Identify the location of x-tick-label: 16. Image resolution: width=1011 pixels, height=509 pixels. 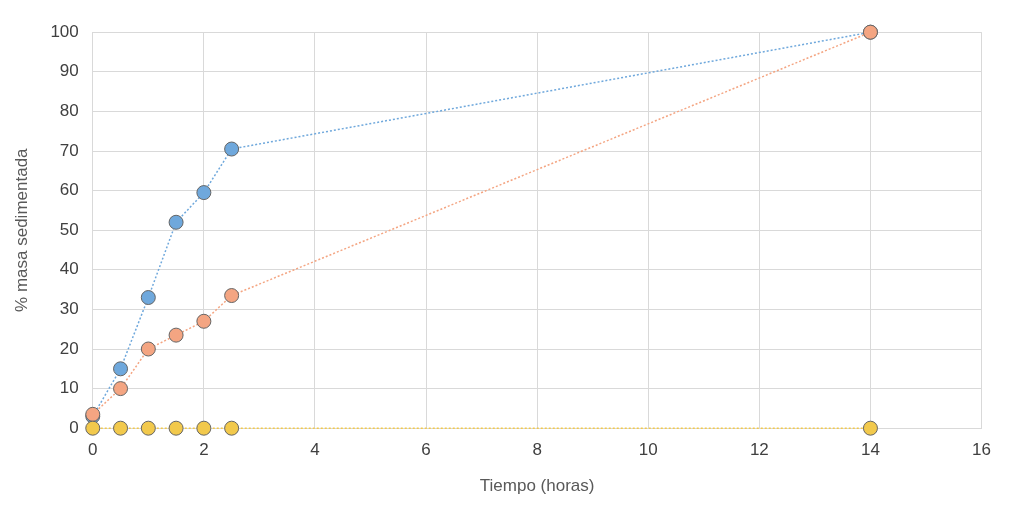
(982, 450).